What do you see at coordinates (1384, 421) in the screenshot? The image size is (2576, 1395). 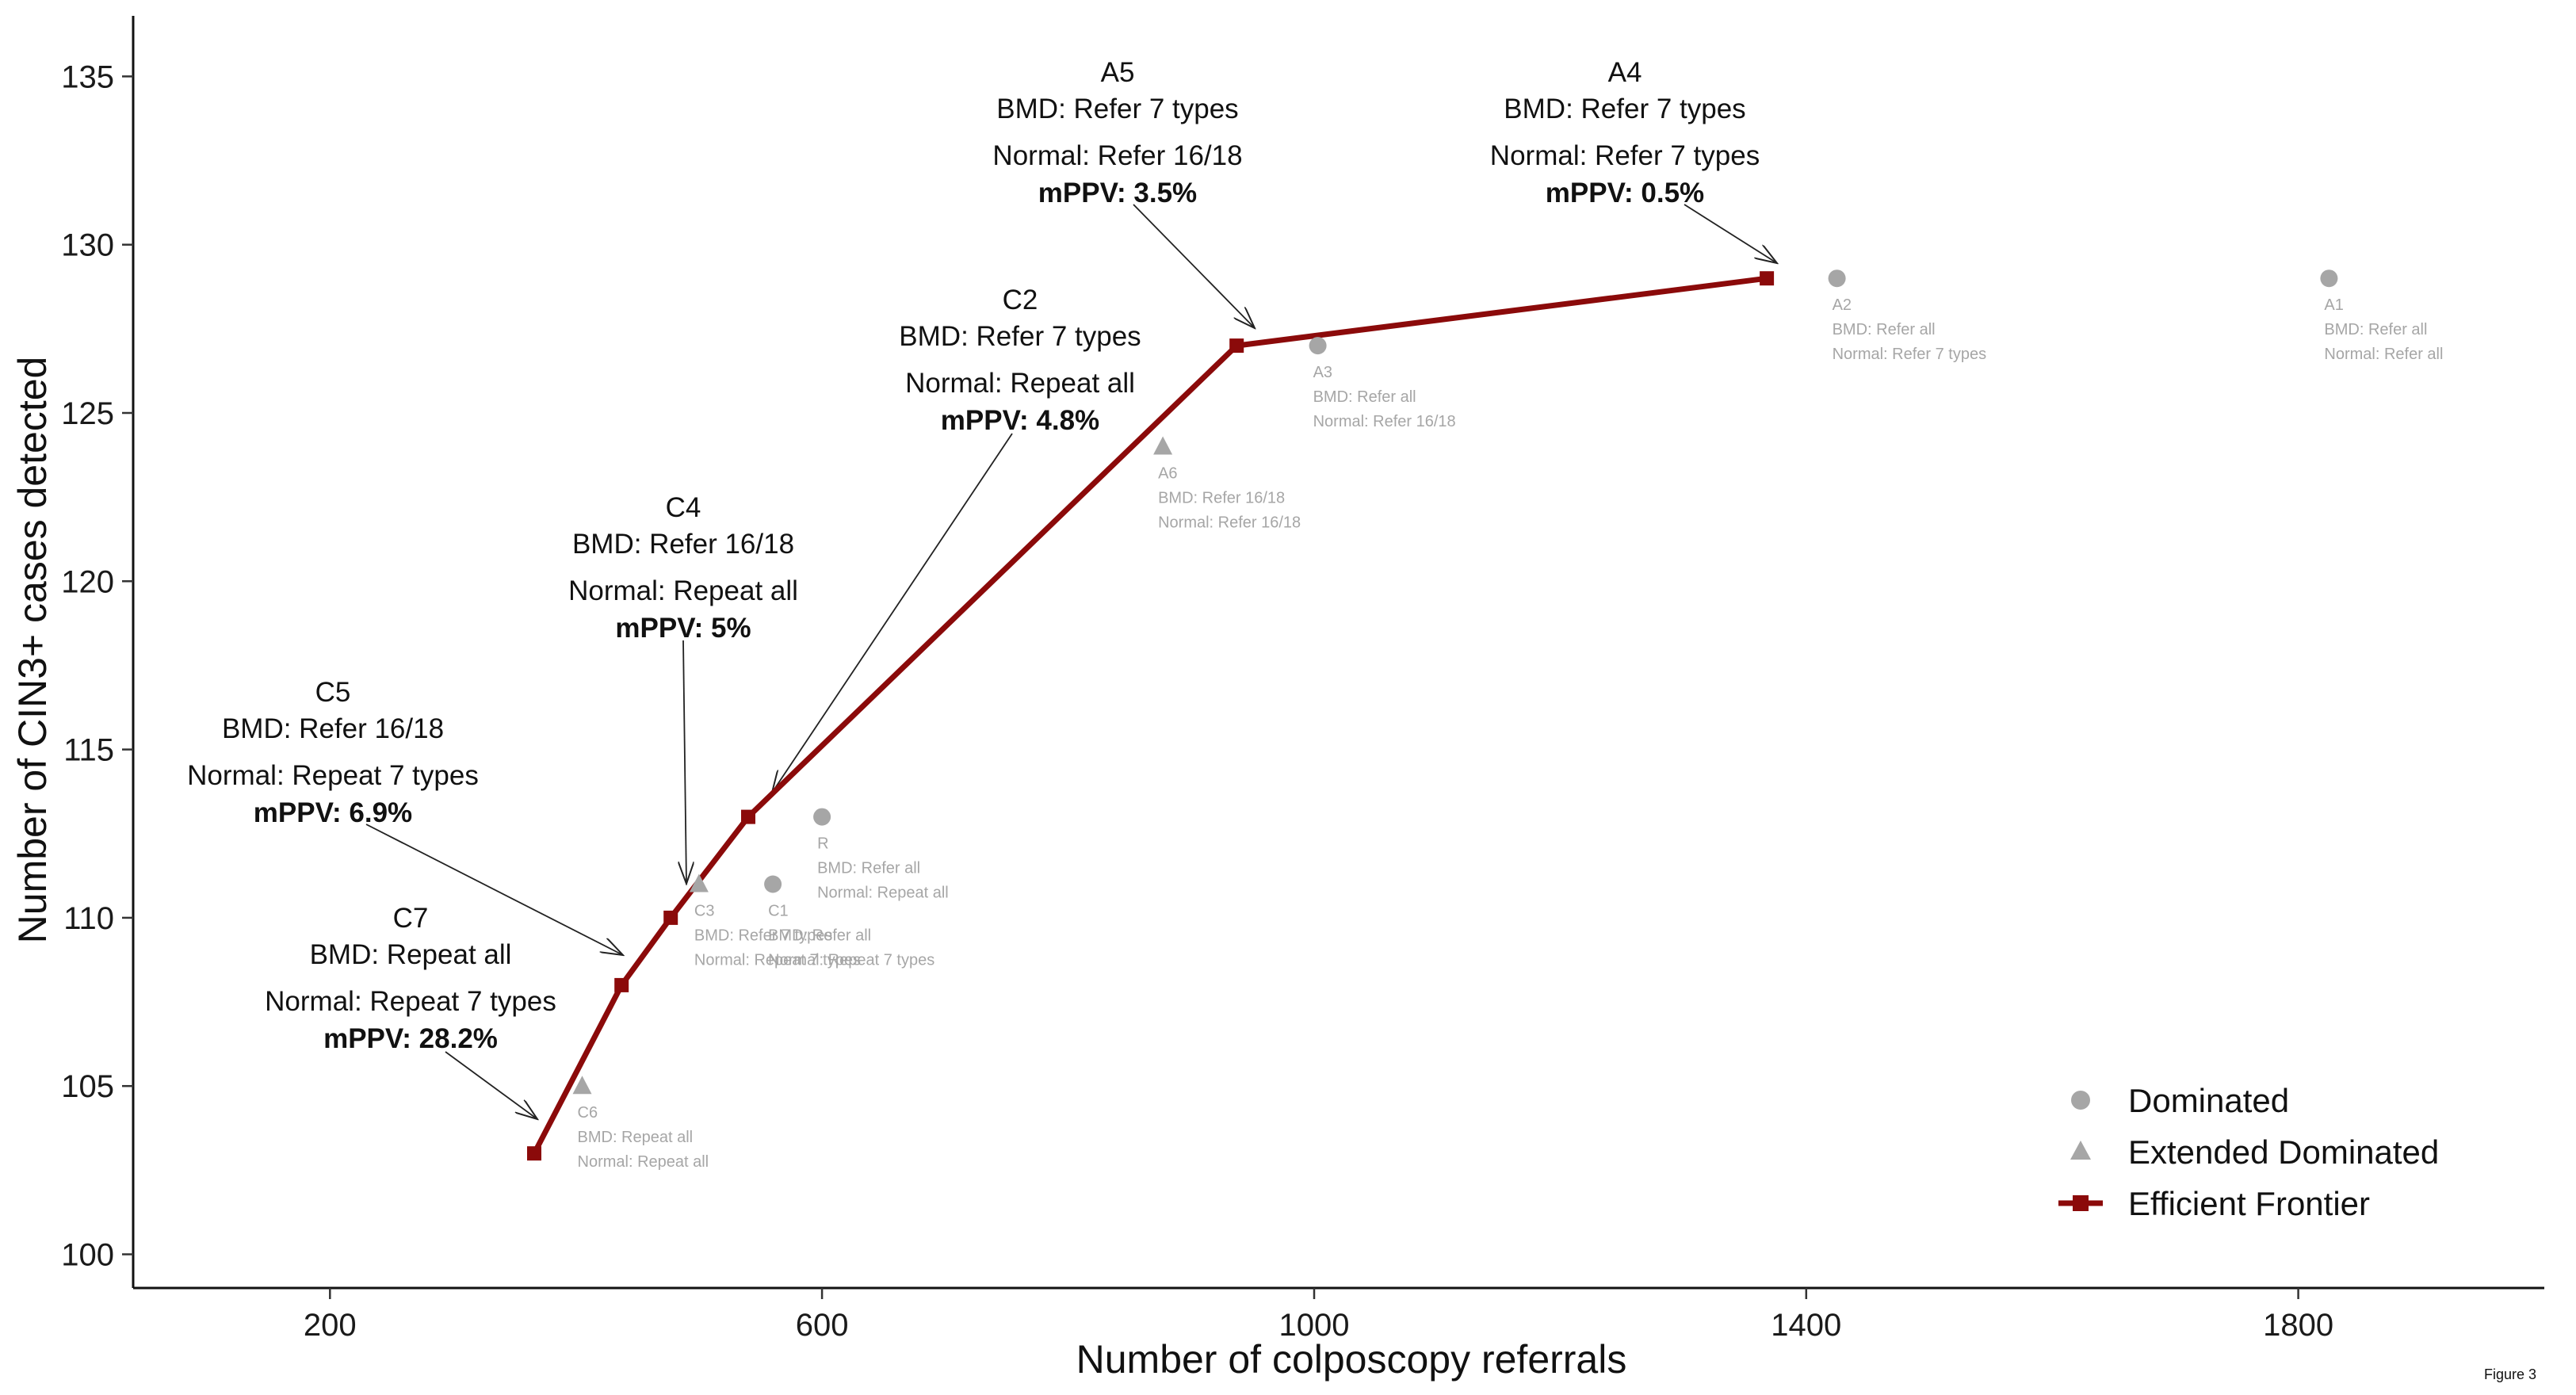 I see `point-label-a3: Normal: Refer 16/18` at bounding box center [1384, 421].